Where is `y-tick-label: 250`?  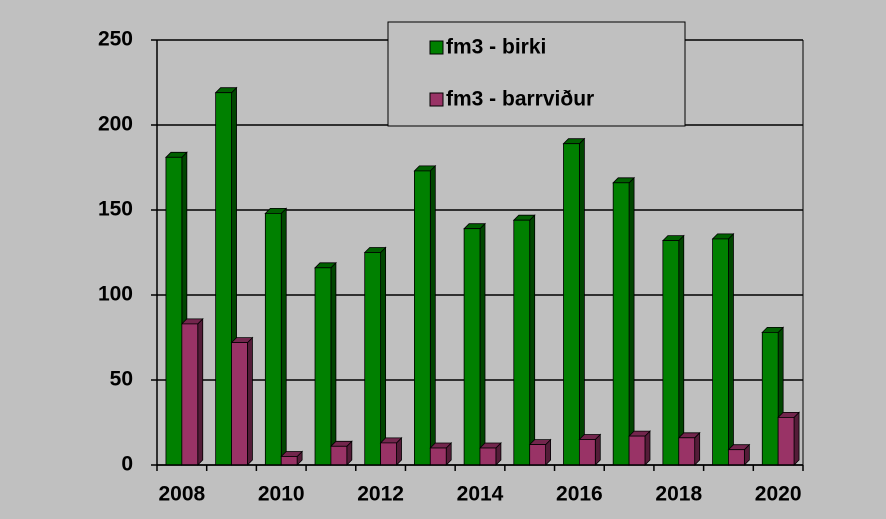
y-tick-label: 250 is located at coordinates (115, 39).